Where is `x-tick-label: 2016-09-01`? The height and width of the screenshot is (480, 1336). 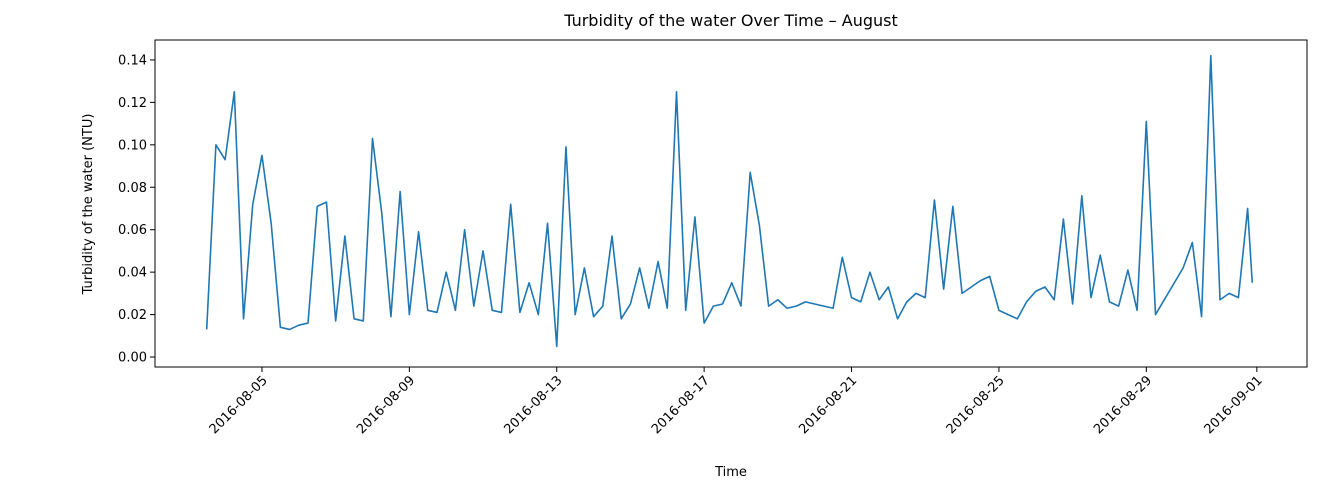
x-tick-label: 2016-09-01 is located at coordinates (1234, 405).